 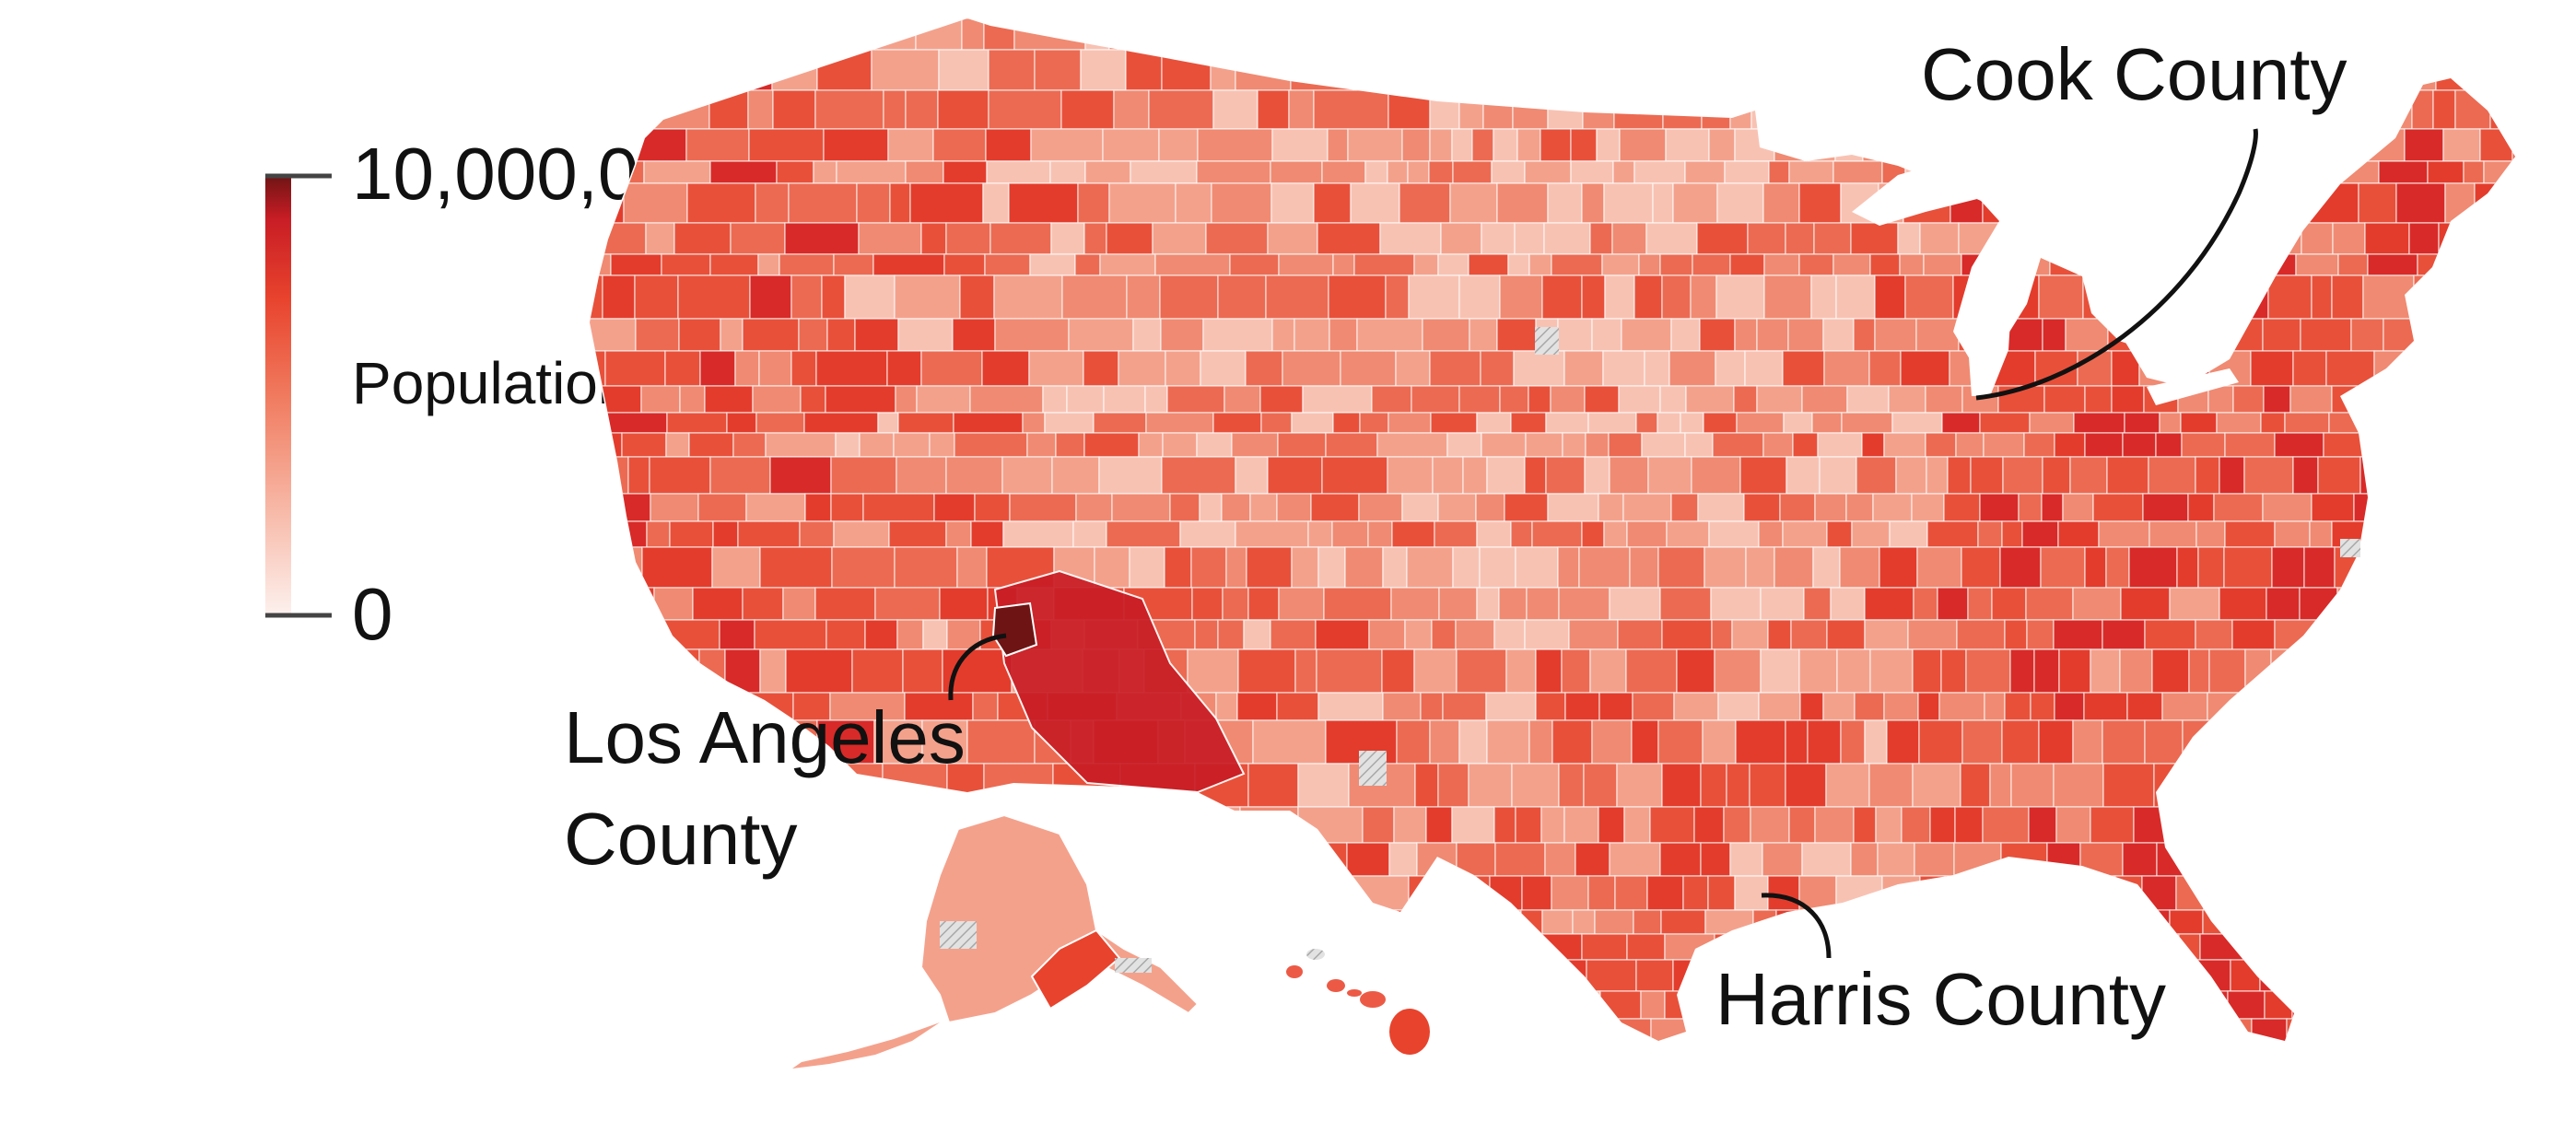 I want to click on no-data-county, so click(x=958, y=935).